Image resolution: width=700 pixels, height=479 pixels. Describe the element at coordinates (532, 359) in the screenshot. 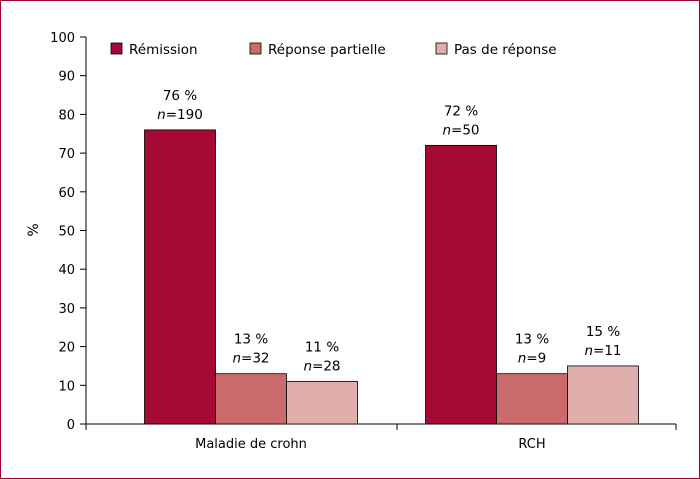

I see `bar-n-label: n=9` at that location.